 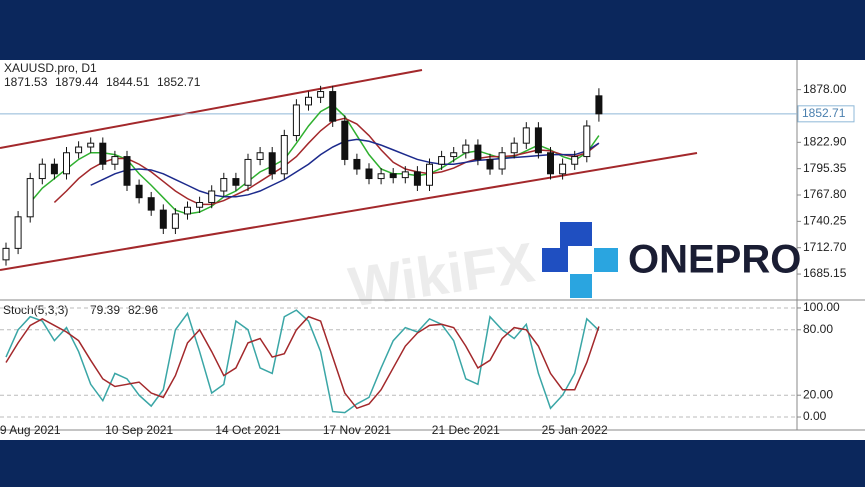 What do you see at coordinates (105, 310) in the screenshot?
I see `stoch-k-value: 79.39` at bounding box center [105, 310].